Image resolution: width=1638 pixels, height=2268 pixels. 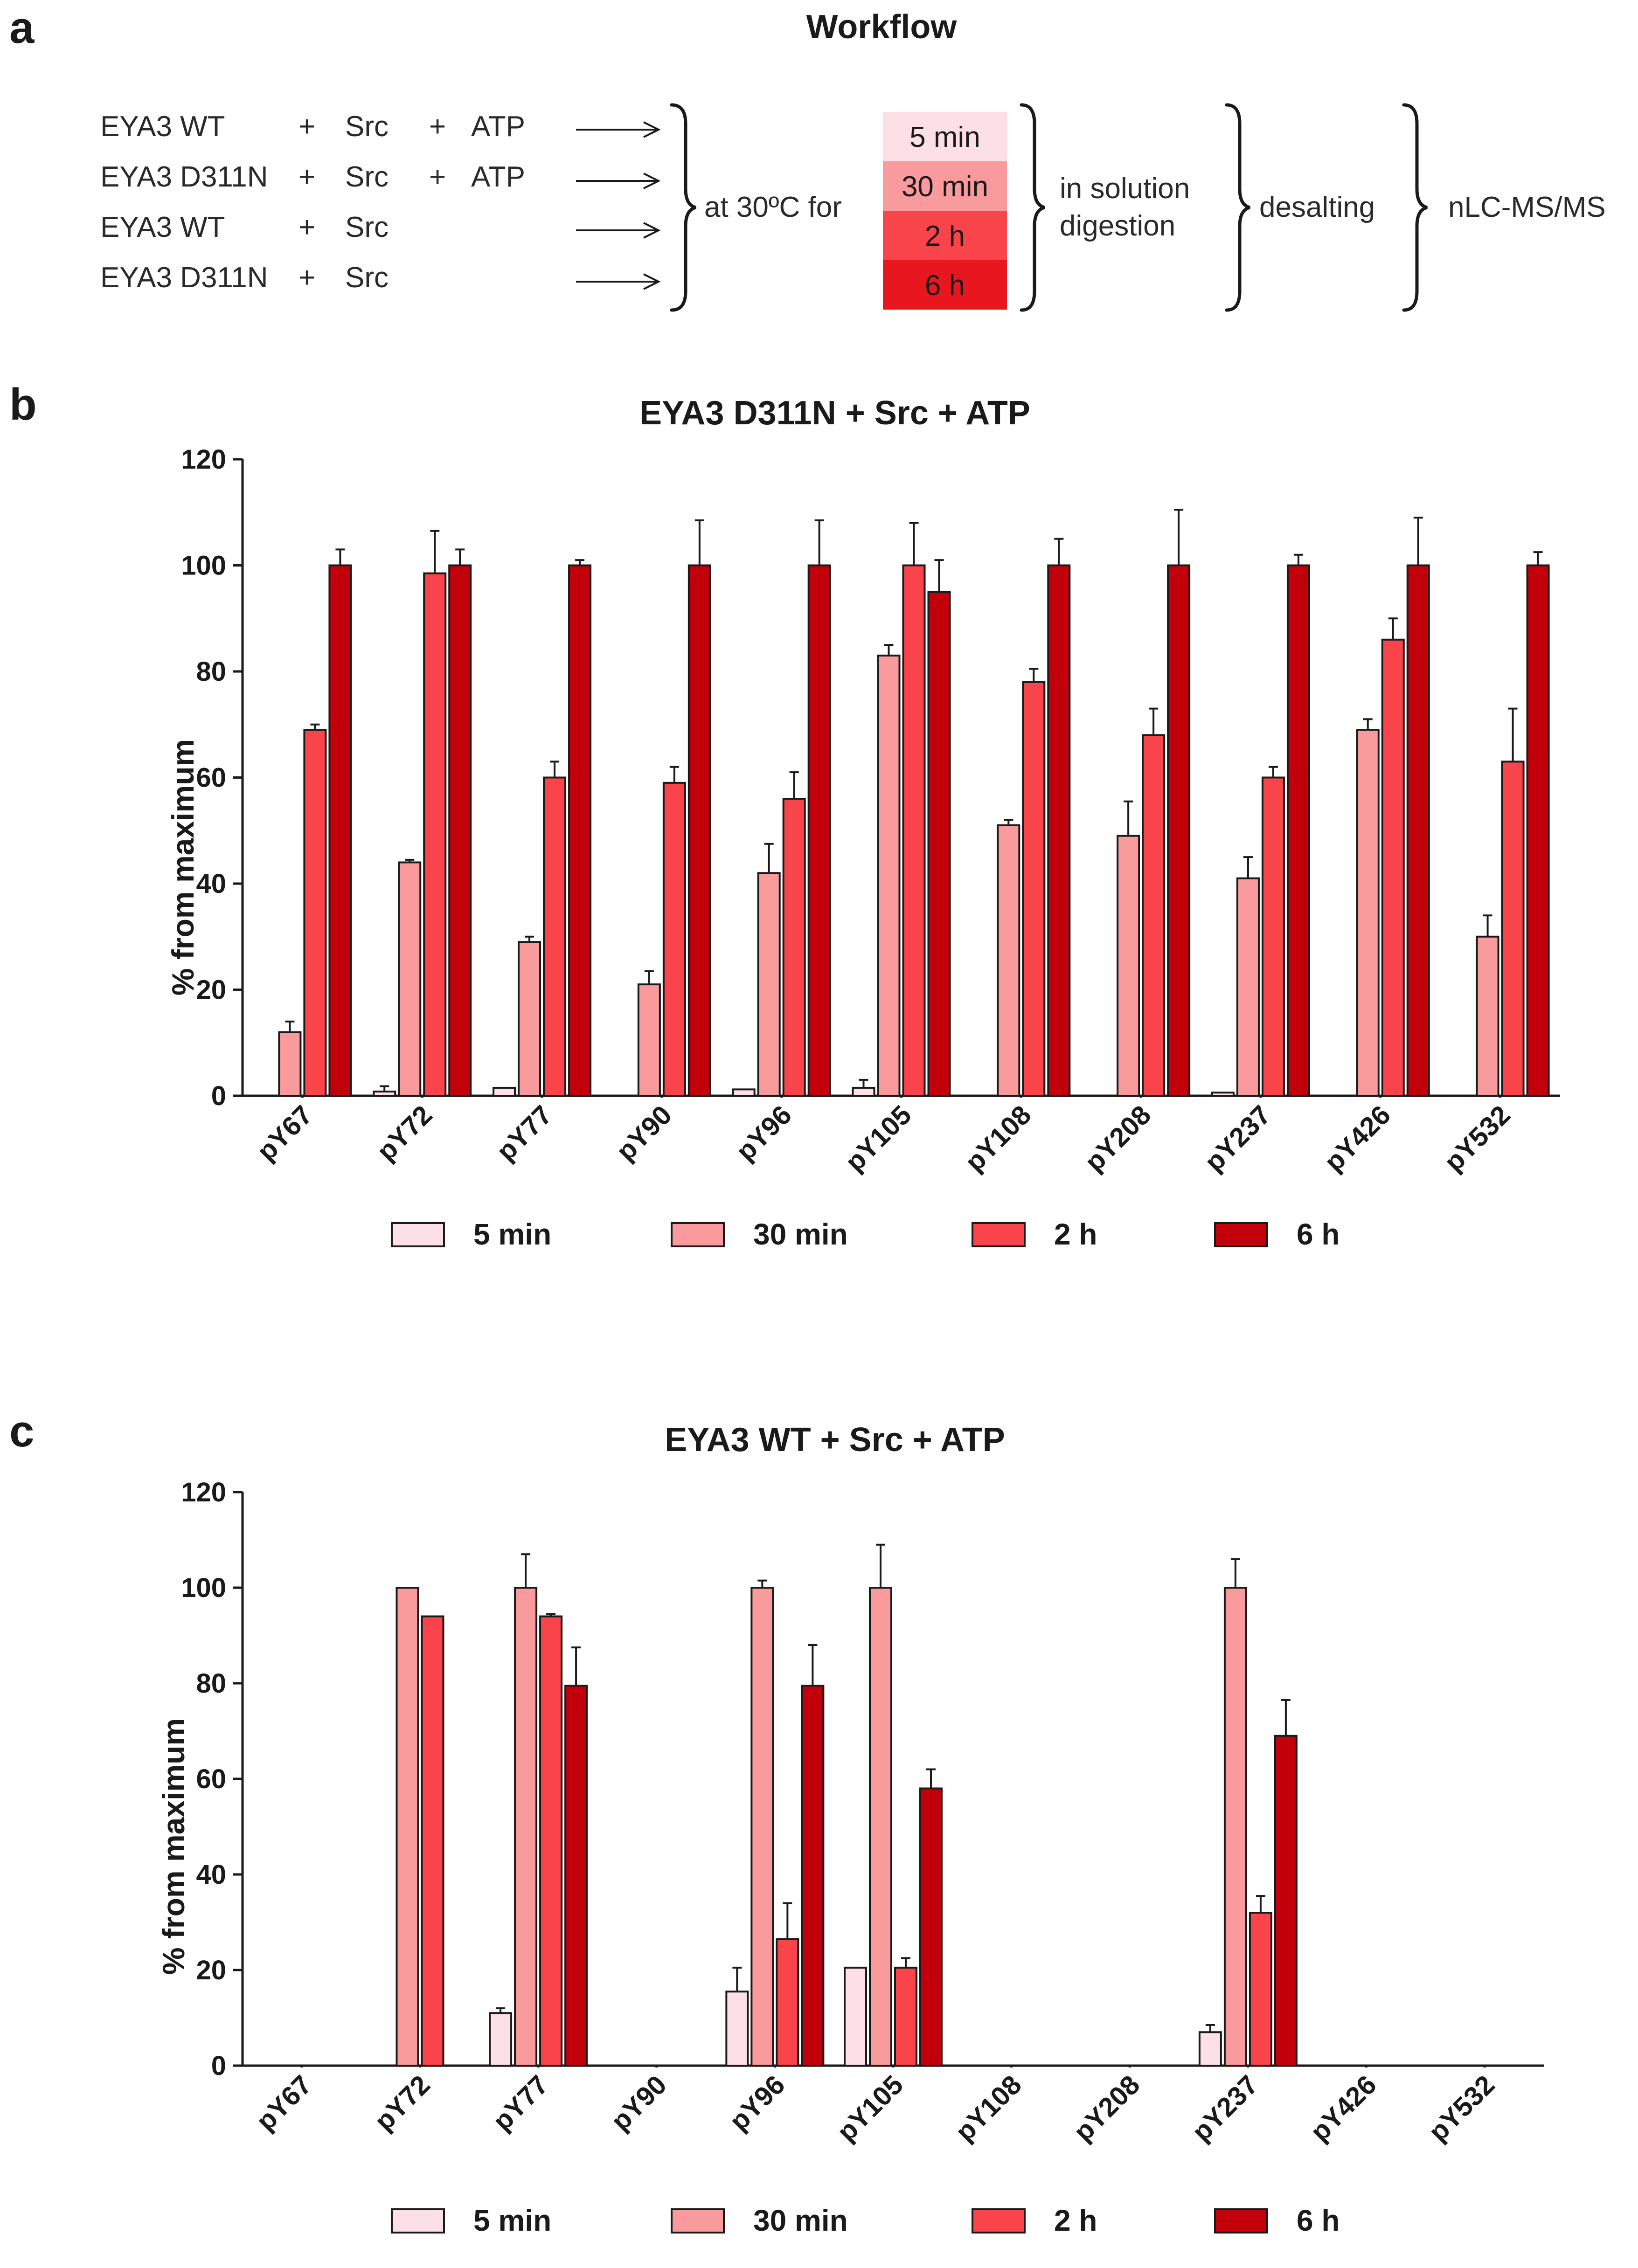 I want to click on bar-pY208-30min, so click(x=1128, y=966).